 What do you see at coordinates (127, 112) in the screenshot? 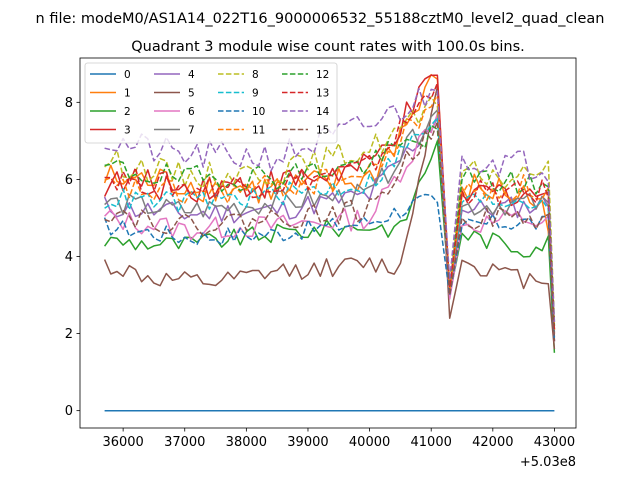
I see `legend-label-2: 2` at bounding box center [127, 112].